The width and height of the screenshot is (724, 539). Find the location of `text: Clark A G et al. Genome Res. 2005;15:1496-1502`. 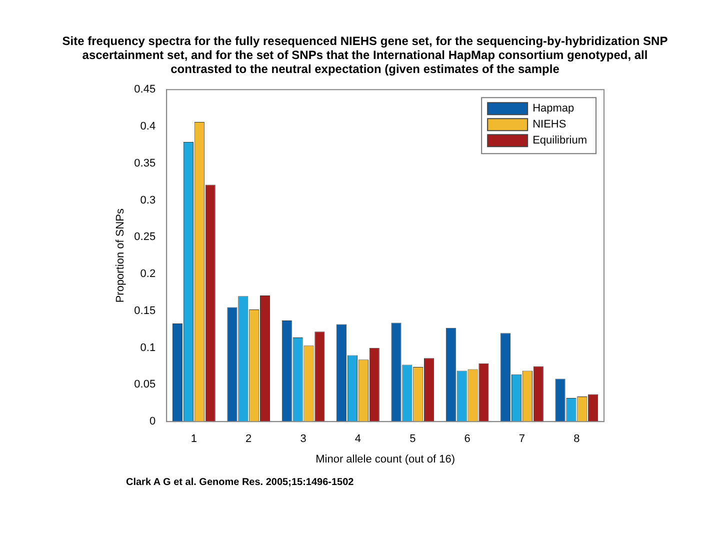

text: Clark A G et al. Genome Res. 2005;15:1496-1502 is located at coordinates (240, 482).